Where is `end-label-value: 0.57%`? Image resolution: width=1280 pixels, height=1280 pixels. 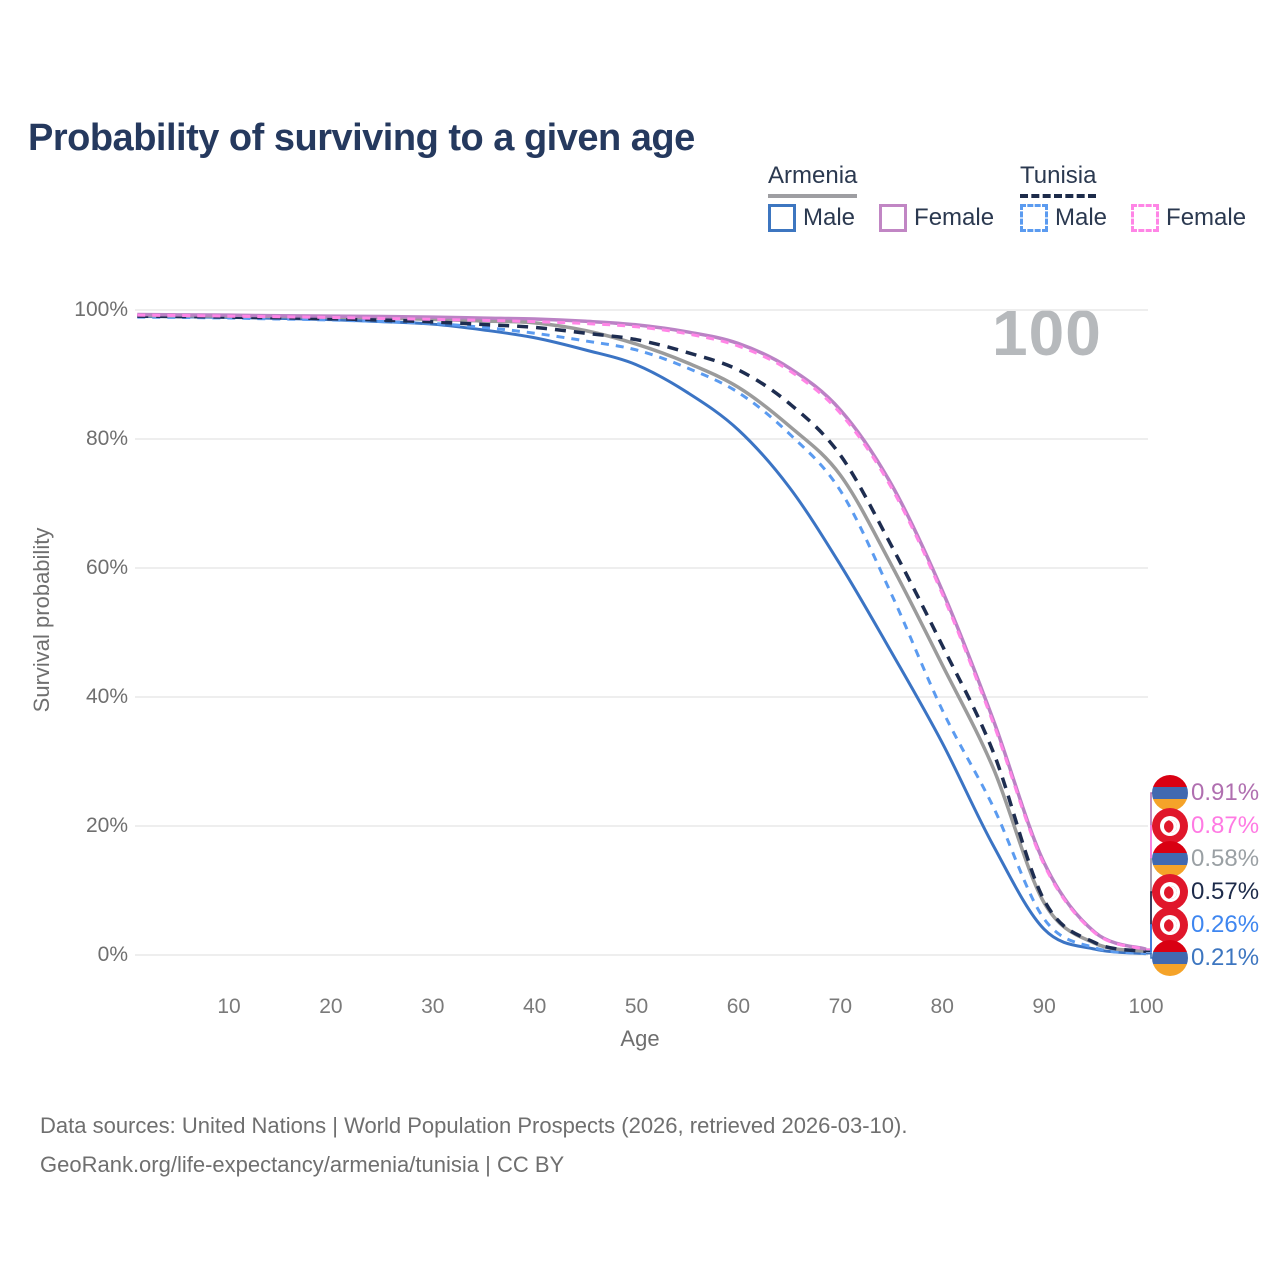
end-label-value: 0.57% is located at coordinates (1225, 891).